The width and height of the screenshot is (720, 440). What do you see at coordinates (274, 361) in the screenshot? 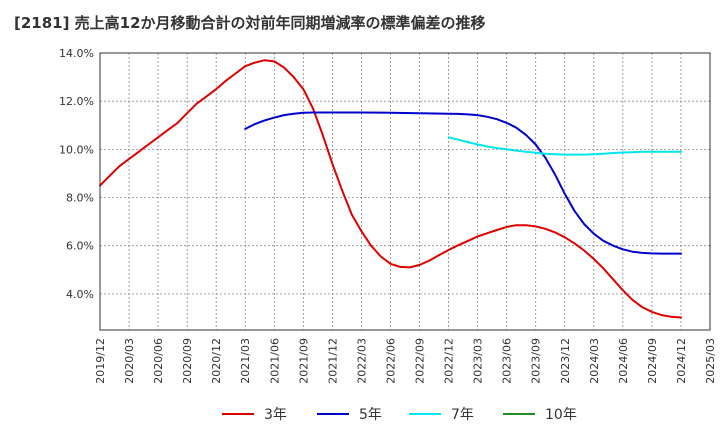
I see `x-tick-label: 2021/06` at bounding box center [274, 361].